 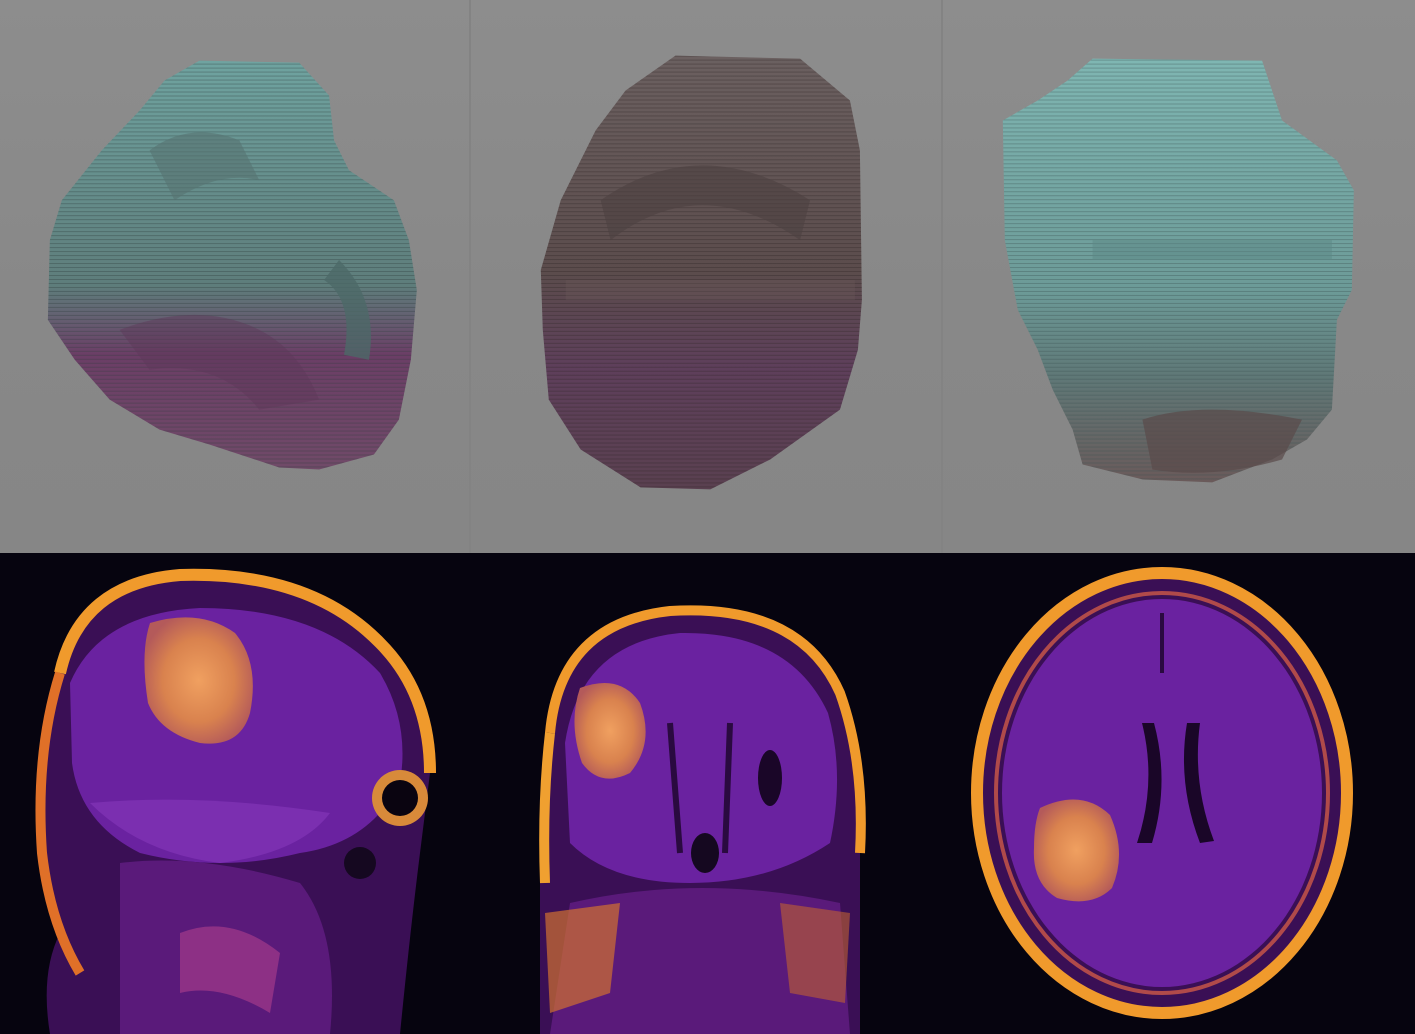 I want to click on mri-slice-coronal, so click(x=702, y=819).